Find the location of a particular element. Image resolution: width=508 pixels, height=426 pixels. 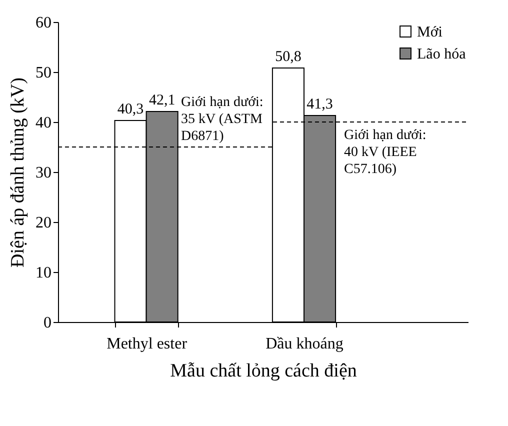

text: 41,3 is located at coordinates (319, 104).